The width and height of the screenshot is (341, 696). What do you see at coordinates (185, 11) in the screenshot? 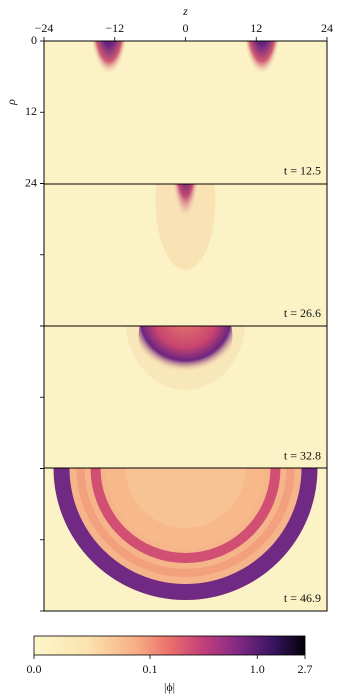
I see `x-axis-label: z` at bounding box center [185, 11].